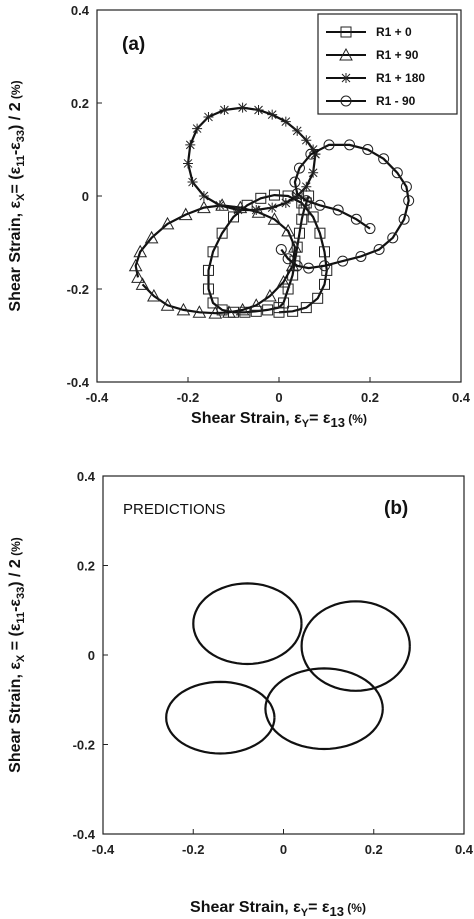 This screenshot has width=474, height=919. I want to click on x-axis-label-b: Shear Strain, εY= ε13 (%), so click(278, 909).